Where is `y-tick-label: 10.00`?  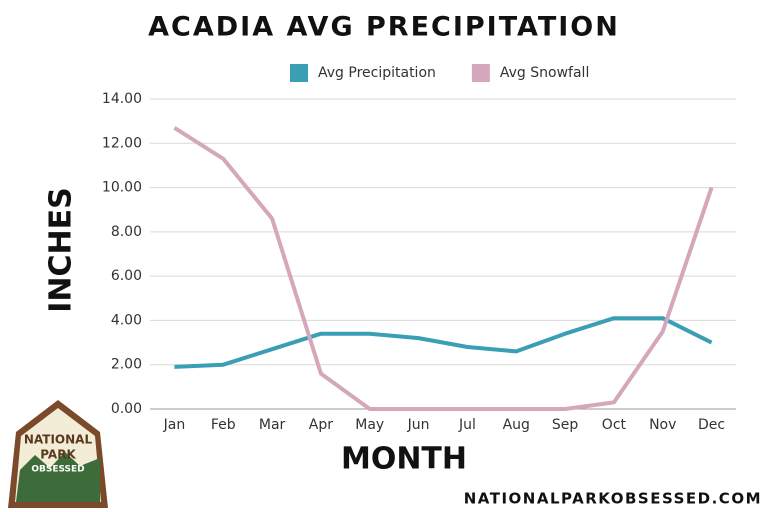 y-tick-label: 10.00 is located at coordinates (122, 188).